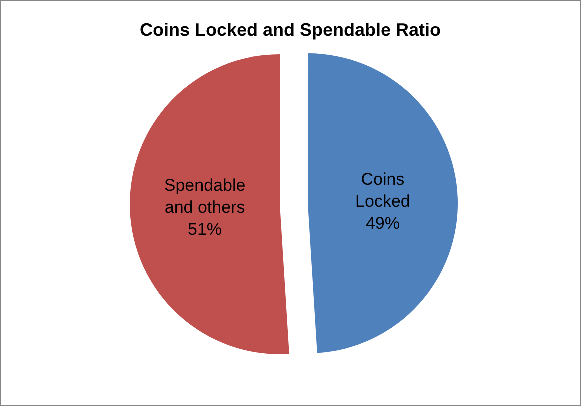 Image resolution: width=581 pixels, height=406 pixels. What do you see at coordinates (291, 30) in the screenshot?
I see `chart-title: Coins Locked and Spendable Ratio` at bounding box center [291, 30].